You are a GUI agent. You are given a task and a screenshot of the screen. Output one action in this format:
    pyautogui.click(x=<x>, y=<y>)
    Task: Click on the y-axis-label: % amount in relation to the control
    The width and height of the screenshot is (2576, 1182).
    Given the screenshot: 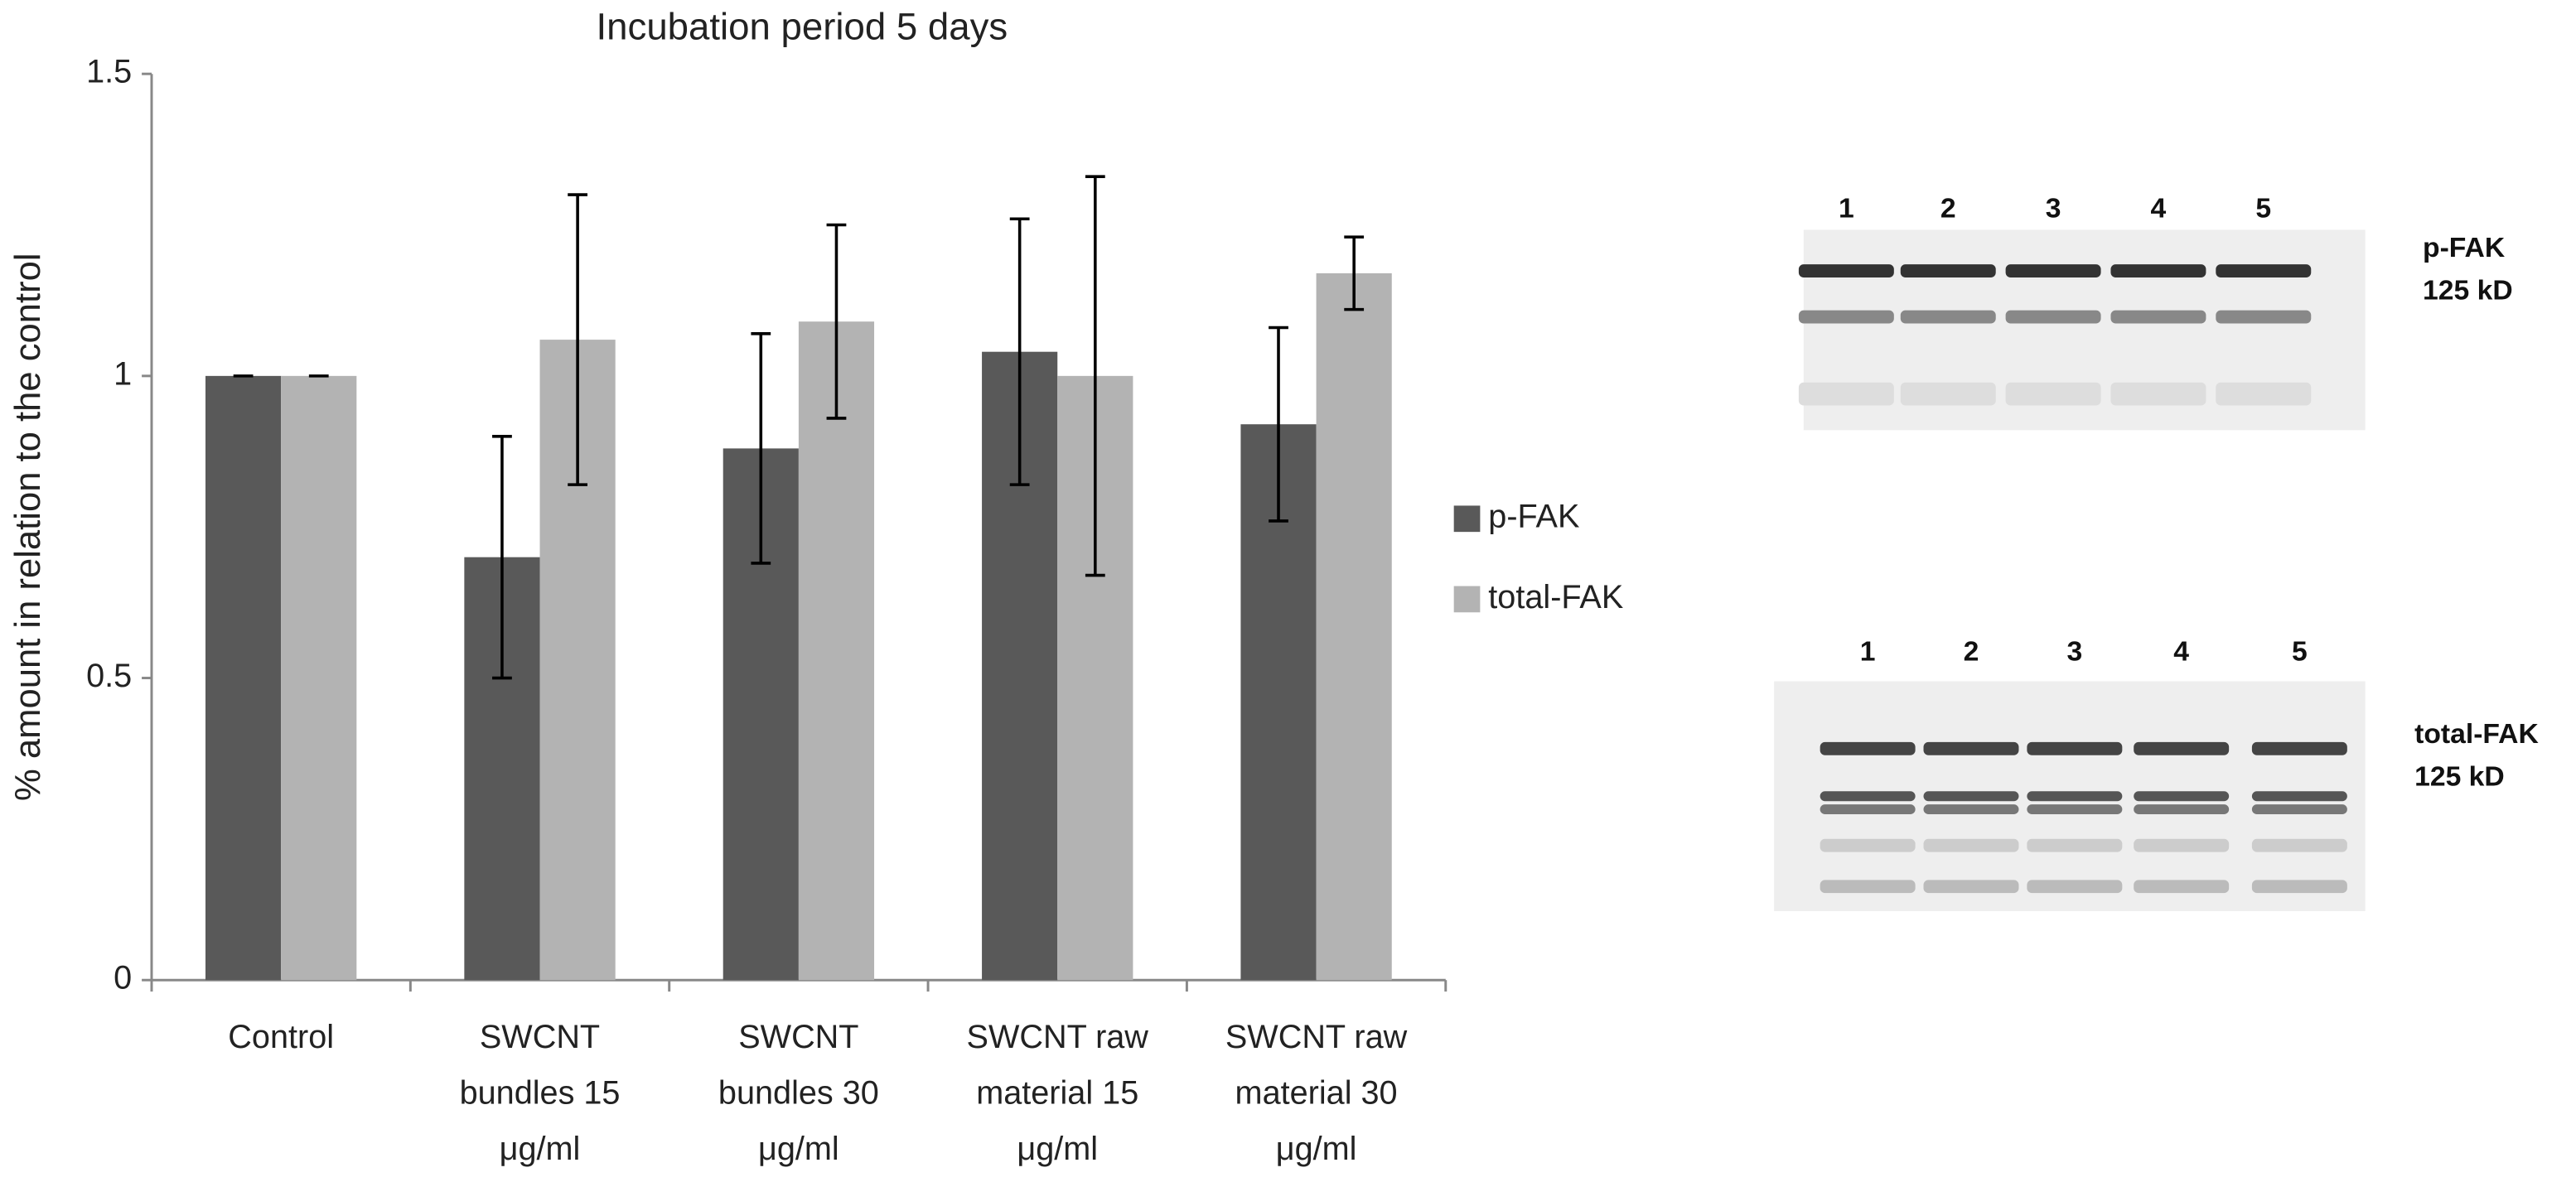 What is the action you would take?
    pyautogui.click(x=28, y=527)
    